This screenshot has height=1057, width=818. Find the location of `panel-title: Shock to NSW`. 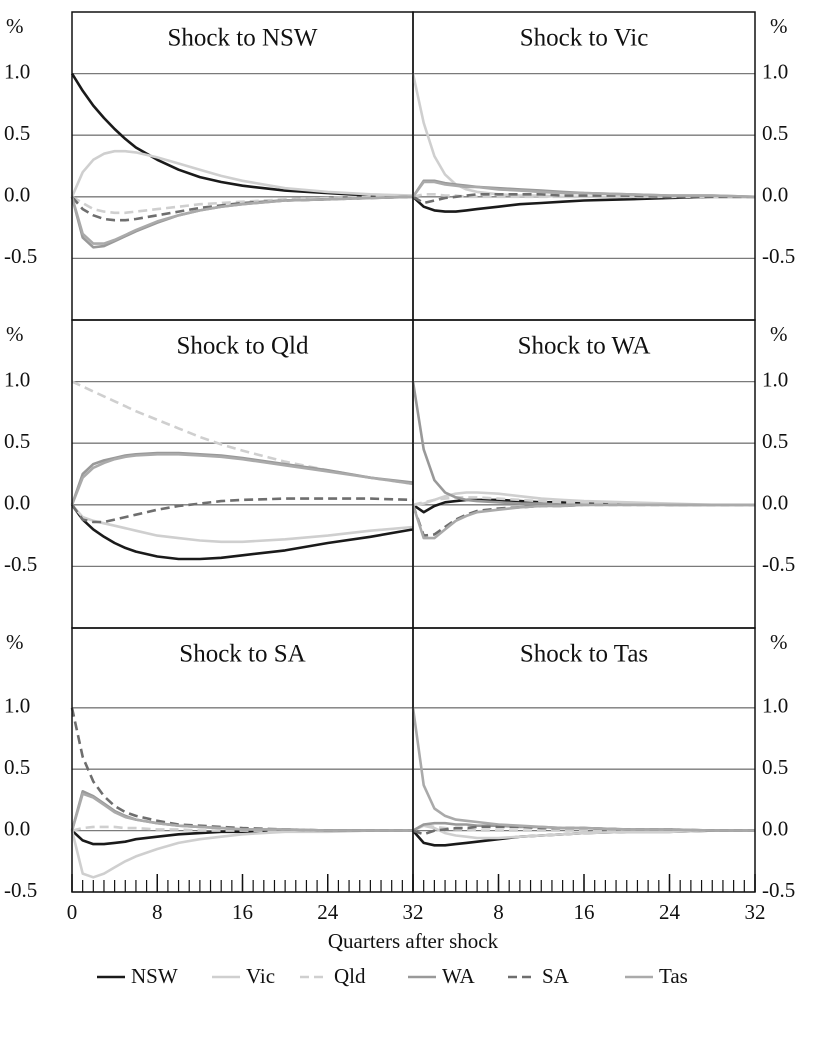

panel-title: Shock to NSW is located at coordinates (243, 38).